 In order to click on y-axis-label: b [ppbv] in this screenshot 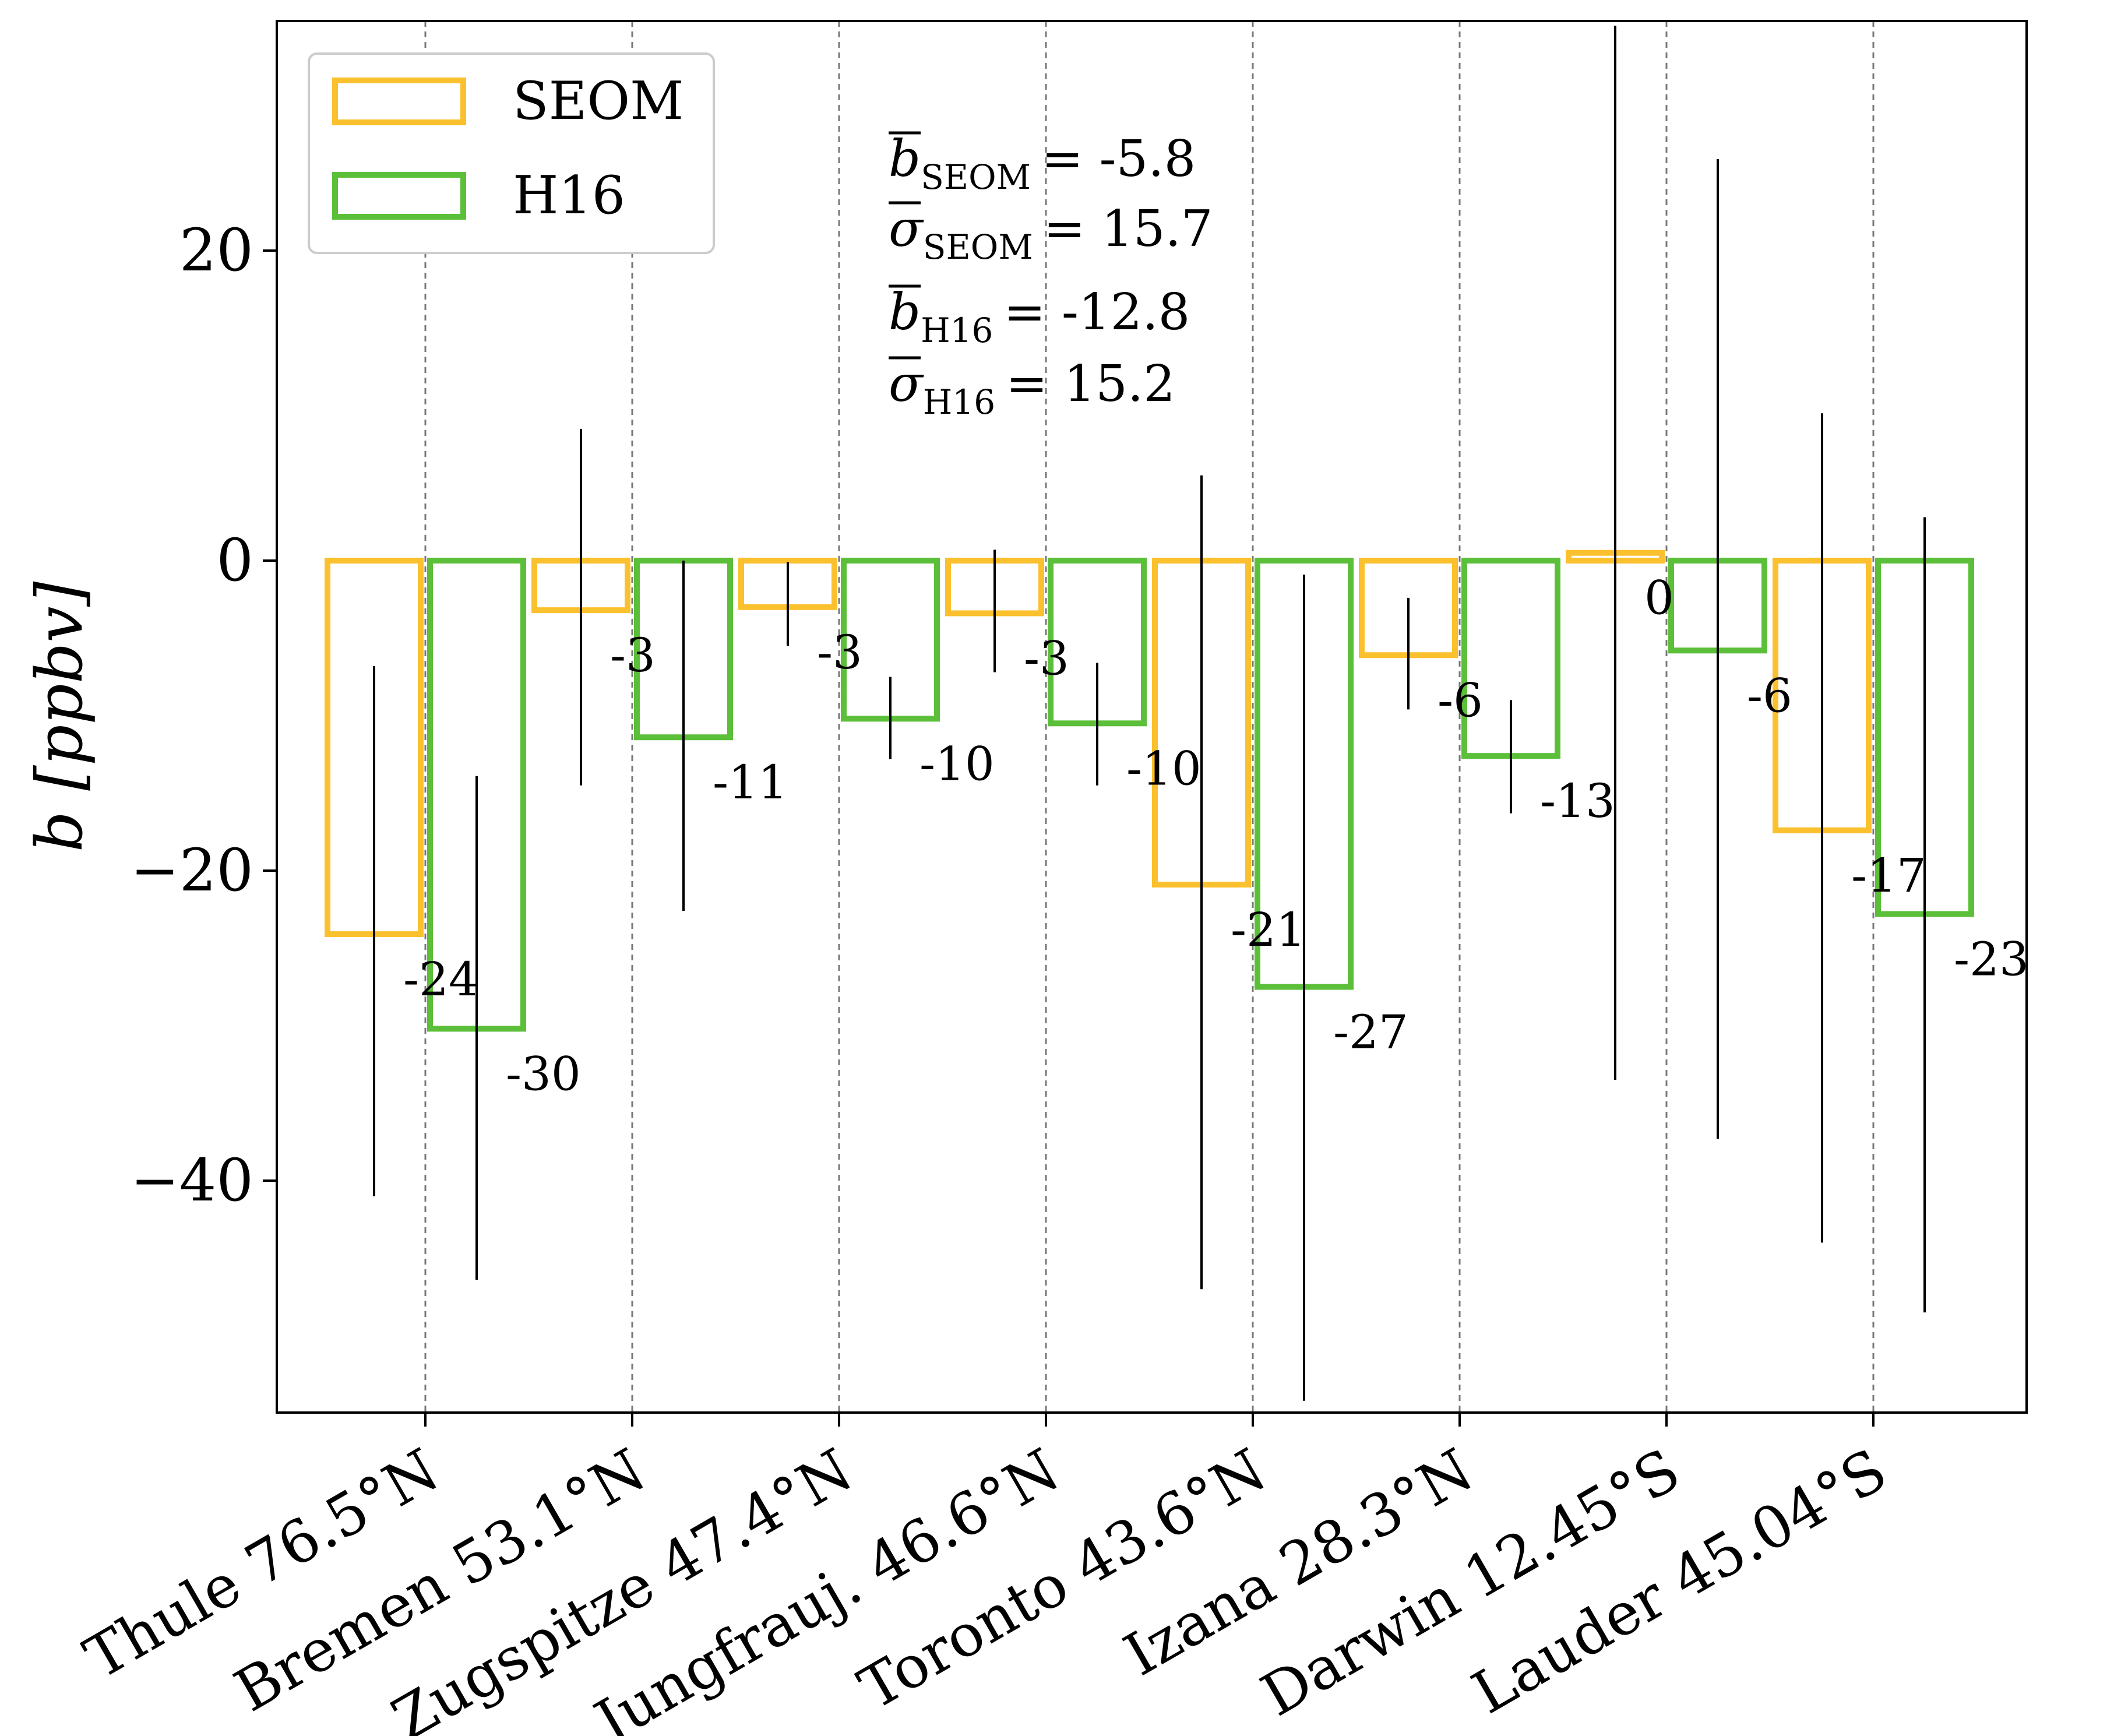, I will do `click(59, 717)`.